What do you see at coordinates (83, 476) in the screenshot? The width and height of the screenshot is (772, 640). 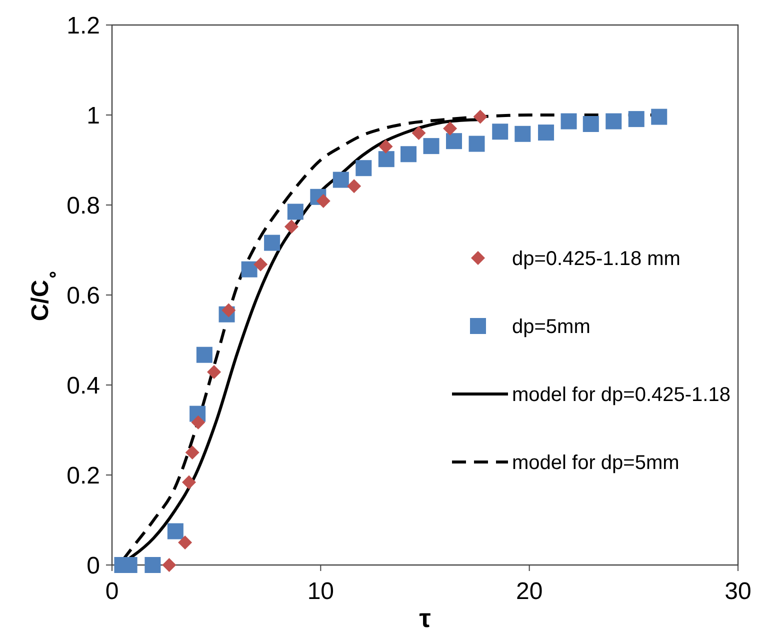 I see `y-tick-label: 0.2` at bounding box center [83, 476].